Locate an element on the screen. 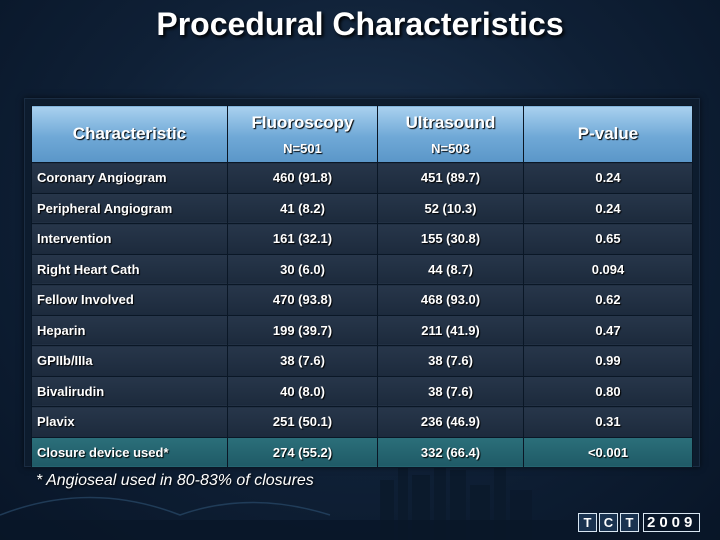 Image resolution: width=720 pixels, height=540 pixels. ultrasound-value: 211 (41.9) is located at coordinates (450, 330).